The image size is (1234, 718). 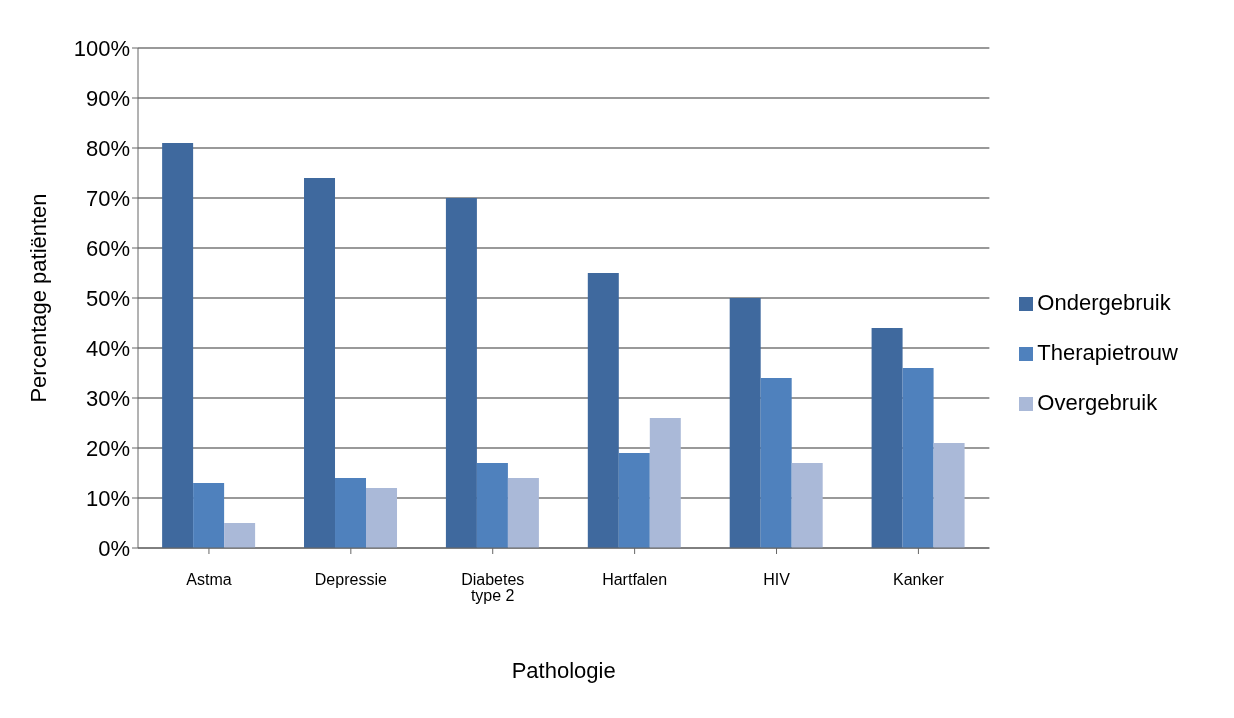 I want to click on x-tick-label: Astma, so click(x=209, y=580).